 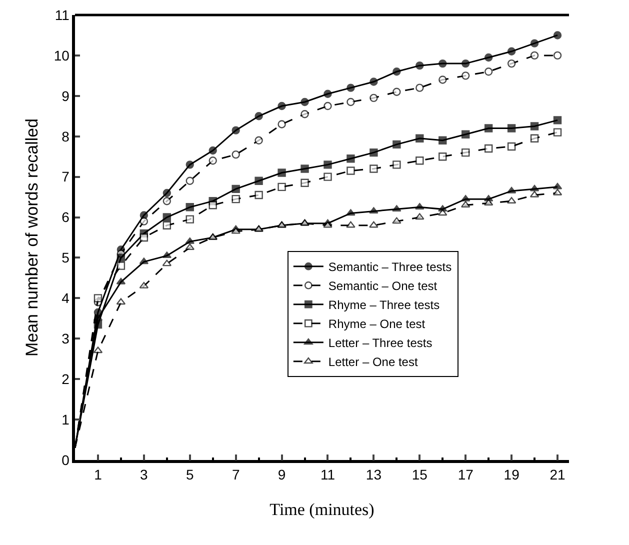 What do you see at coordinates (66, 378) in the screenshot?
I see `y-tick-label: 2` at bounding box center [66, 378].